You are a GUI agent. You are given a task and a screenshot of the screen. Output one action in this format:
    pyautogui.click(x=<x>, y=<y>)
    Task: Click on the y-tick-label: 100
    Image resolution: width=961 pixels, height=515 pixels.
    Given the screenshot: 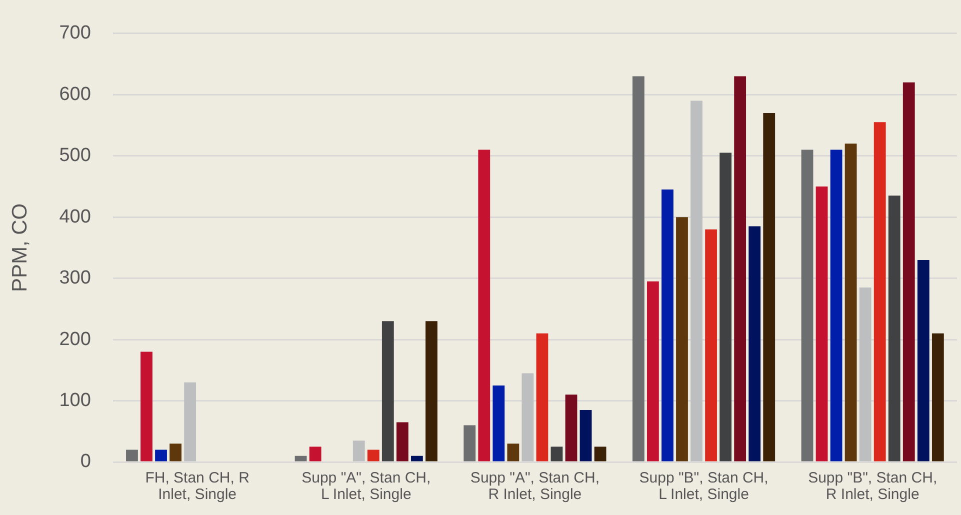 What is the action you would take?
    pyautogui.click(x=75, y=401)
    